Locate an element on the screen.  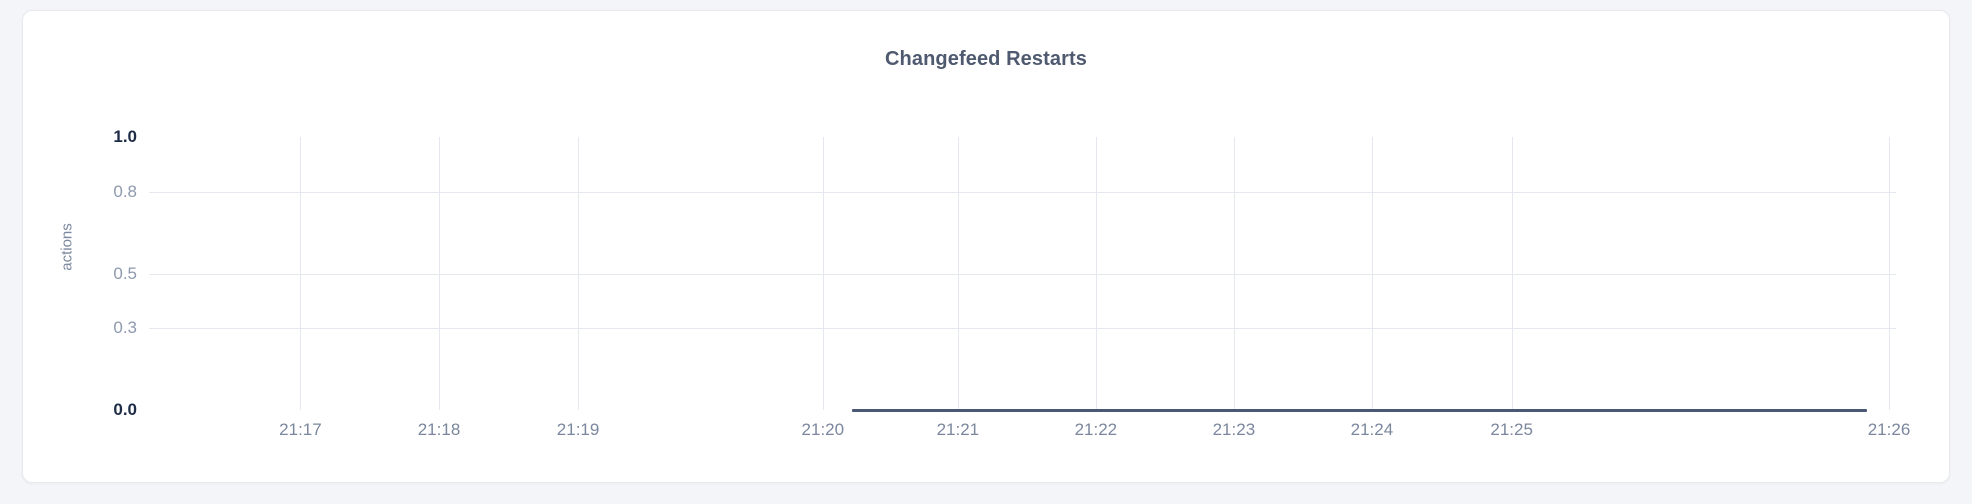
x-axis-tick-label: 21:20 is located at coordinates (823, 429).